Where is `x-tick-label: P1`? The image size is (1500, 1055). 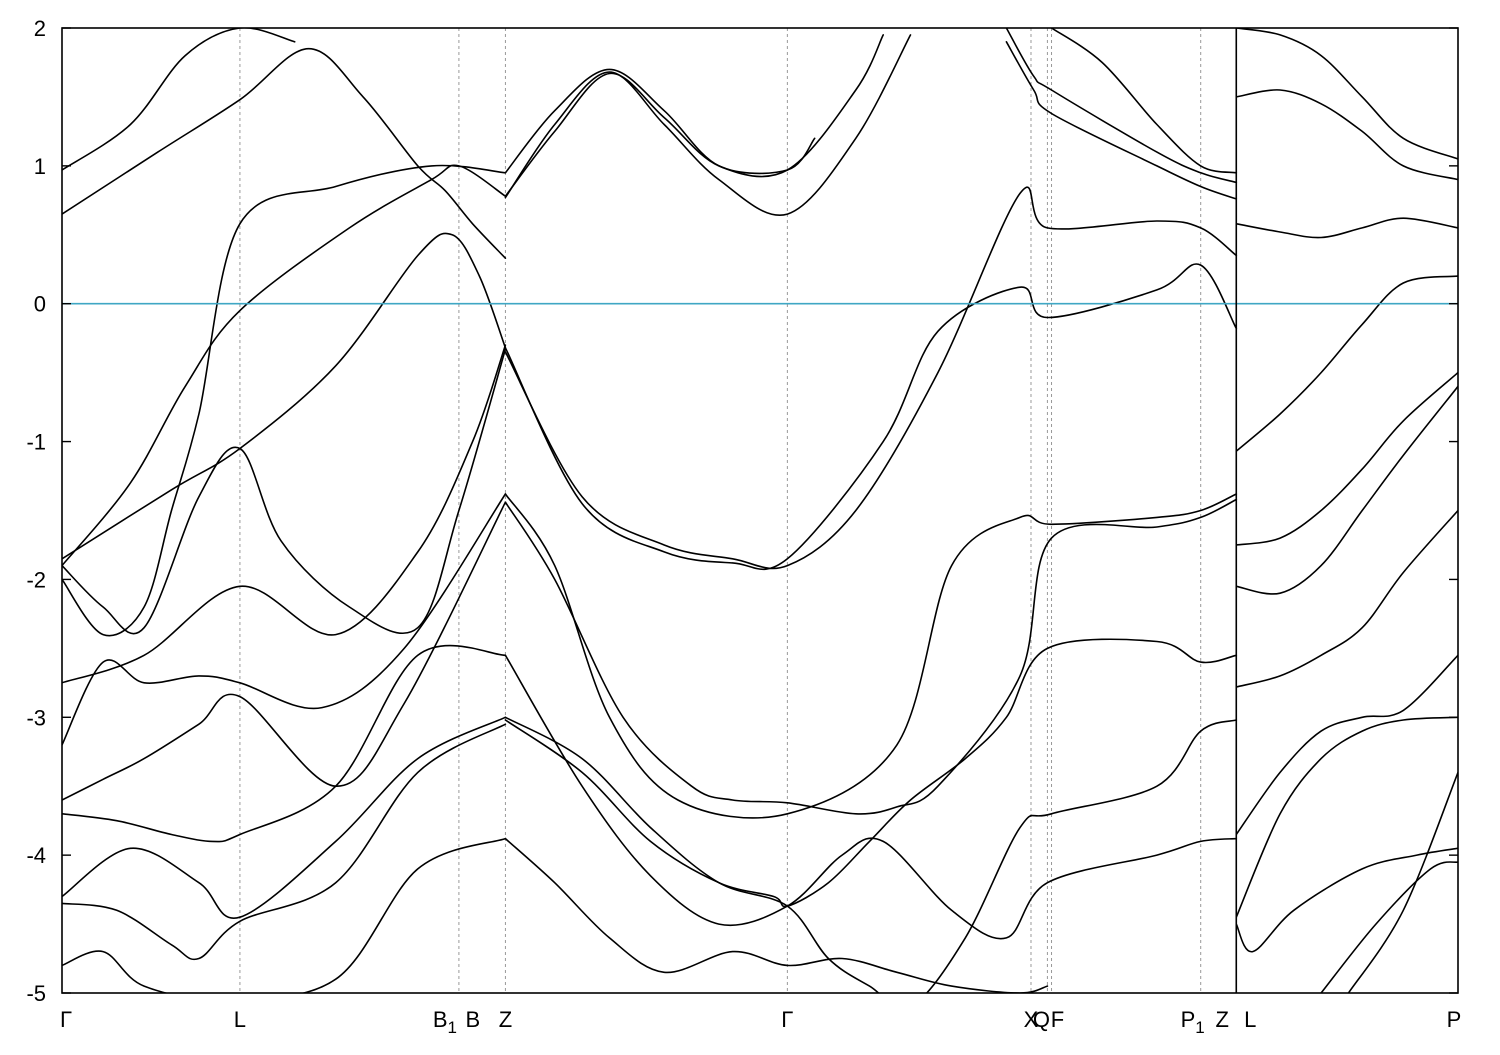
x-tick-label: P1 is located at coordinates (1193, 1022).